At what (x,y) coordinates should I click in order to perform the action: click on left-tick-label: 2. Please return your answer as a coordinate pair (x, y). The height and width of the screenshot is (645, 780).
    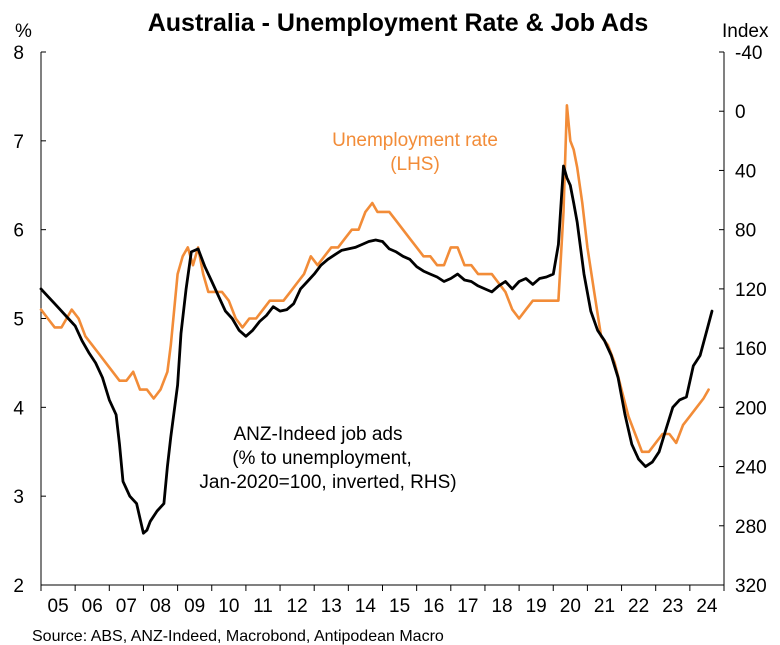
    Looking at the image, I should click on (18, 586).